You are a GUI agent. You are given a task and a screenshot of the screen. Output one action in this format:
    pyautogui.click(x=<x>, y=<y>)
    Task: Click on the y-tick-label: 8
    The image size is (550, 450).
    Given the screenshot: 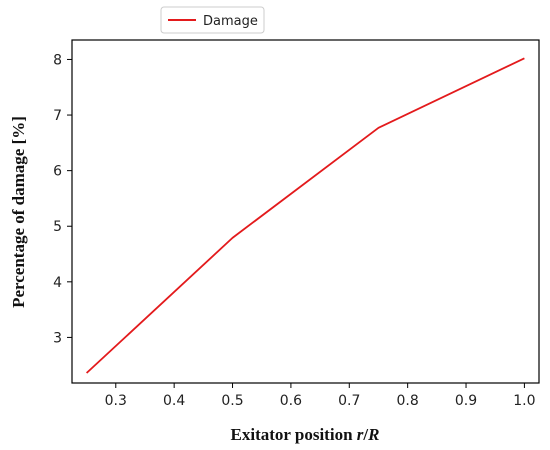 What is the action you would take?
    pyautogui.click(x=57, y=60)
    